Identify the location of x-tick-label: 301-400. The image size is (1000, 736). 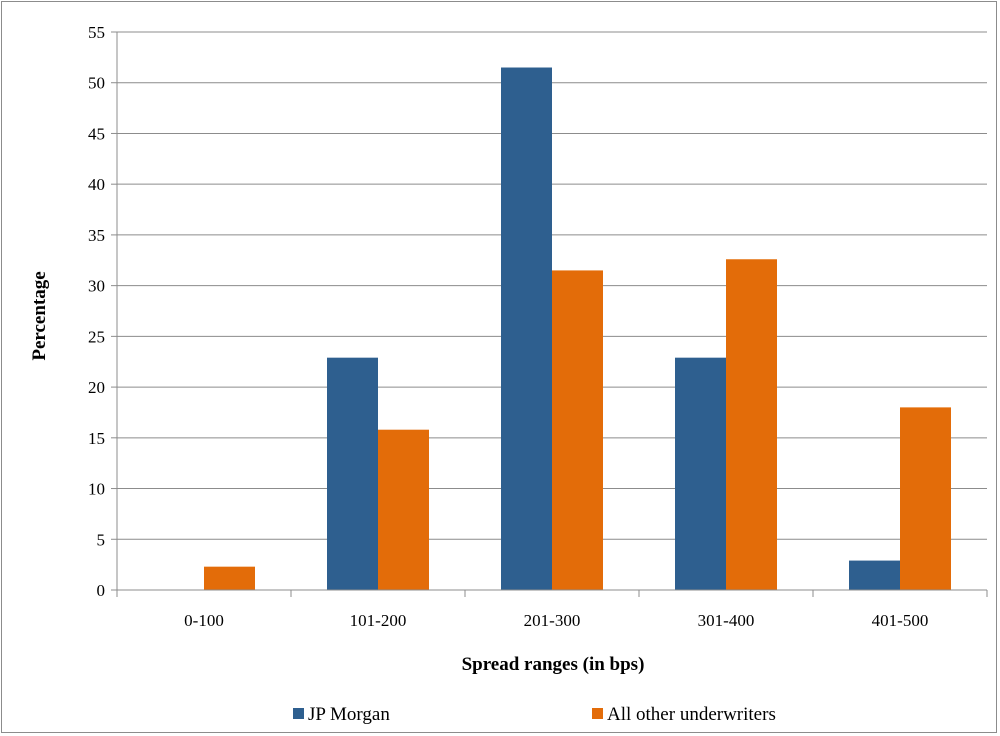
(726, 620).